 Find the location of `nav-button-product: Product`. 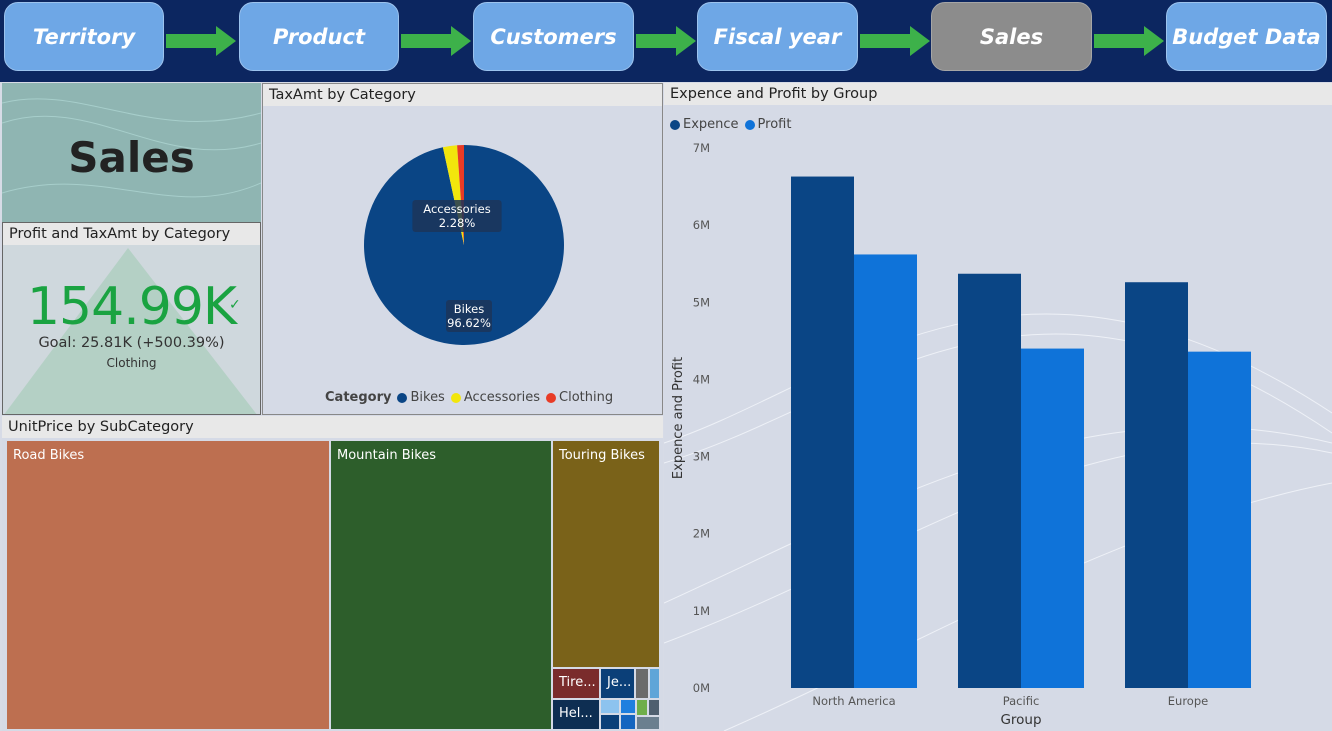

nav-button-product: Product is located at coordinates (319, 36).